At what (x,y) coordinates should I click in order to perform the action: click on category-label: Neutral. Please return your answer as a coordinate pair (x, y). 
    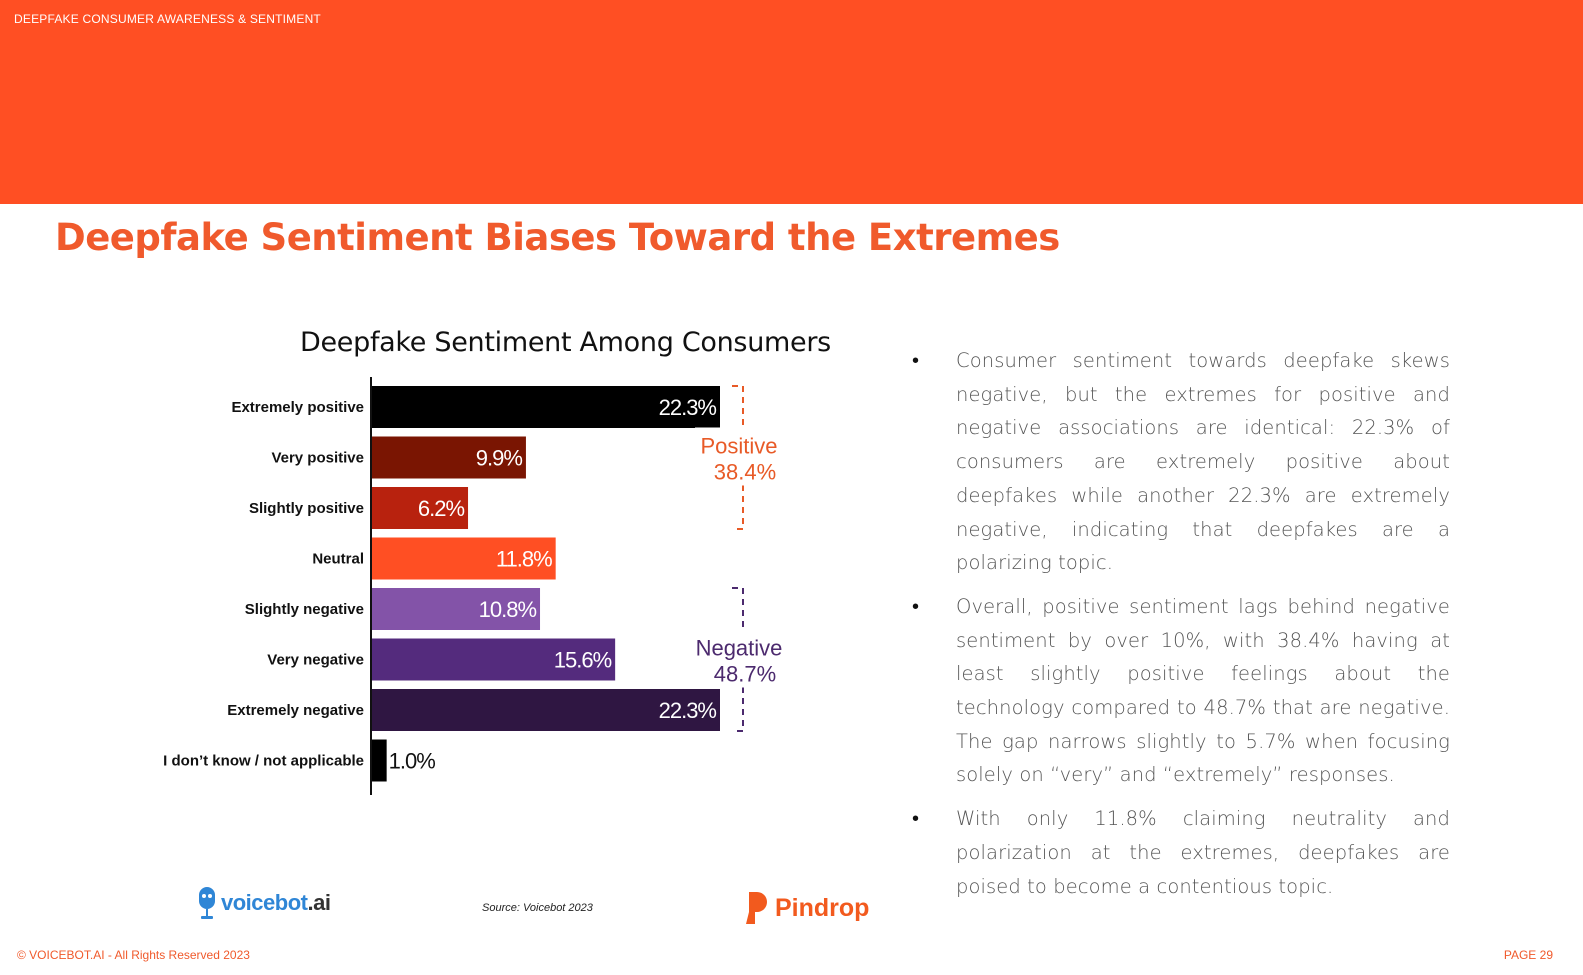
    Looking at the image, I should click on (338, 559).